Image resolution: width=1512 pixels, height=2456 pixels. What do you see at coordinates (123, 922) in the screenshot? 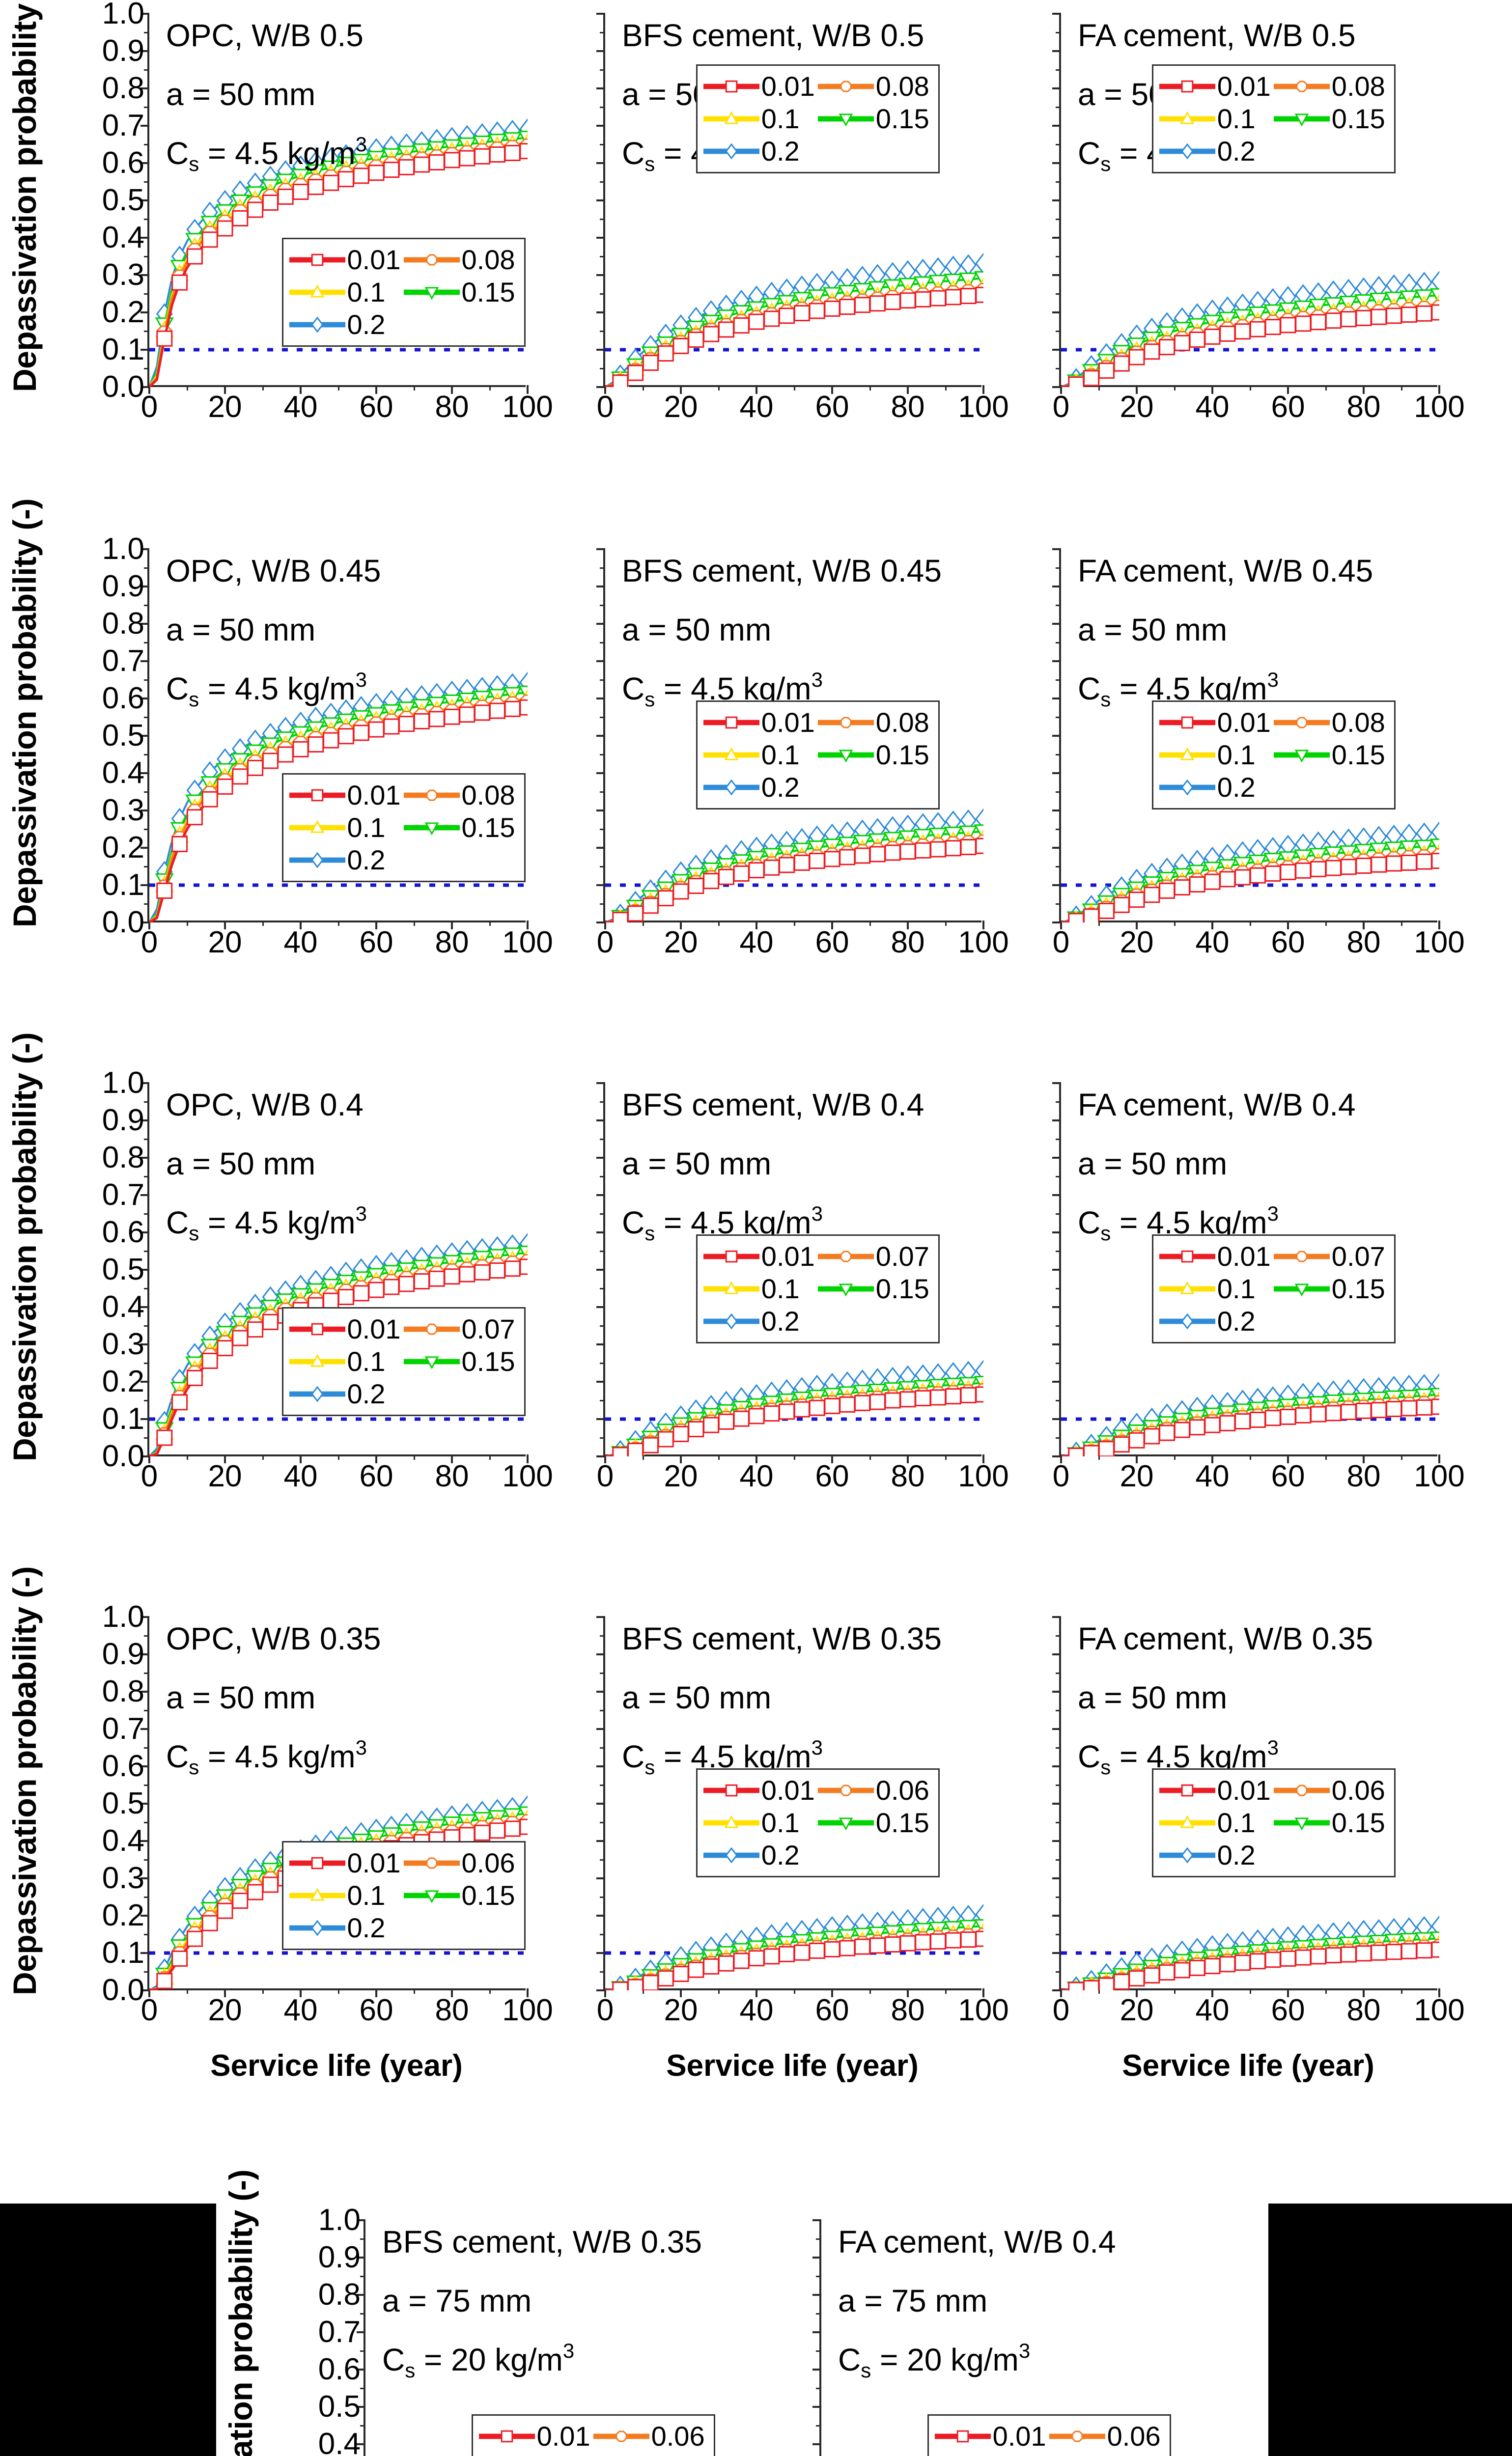
I see `y-tick-label: 0.0` at bounding box center [123, 922].